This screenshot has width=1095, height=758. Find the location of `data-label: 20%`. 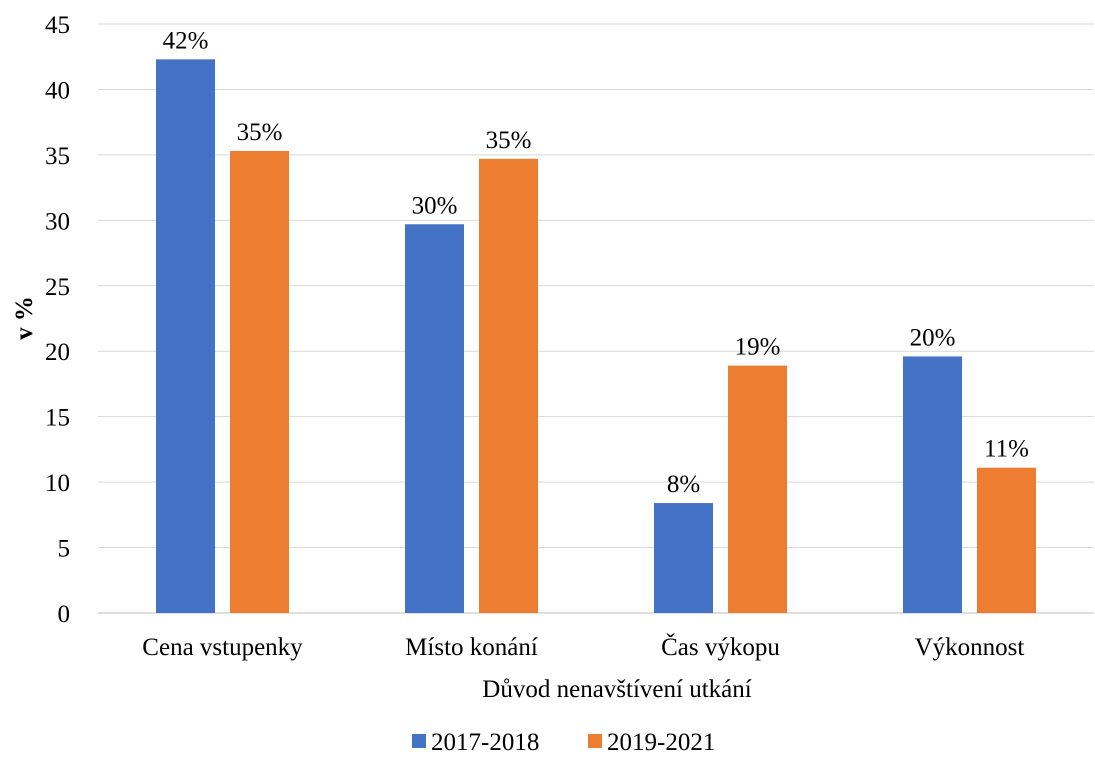

data-label: 20% is located at coordinates (933, 337).